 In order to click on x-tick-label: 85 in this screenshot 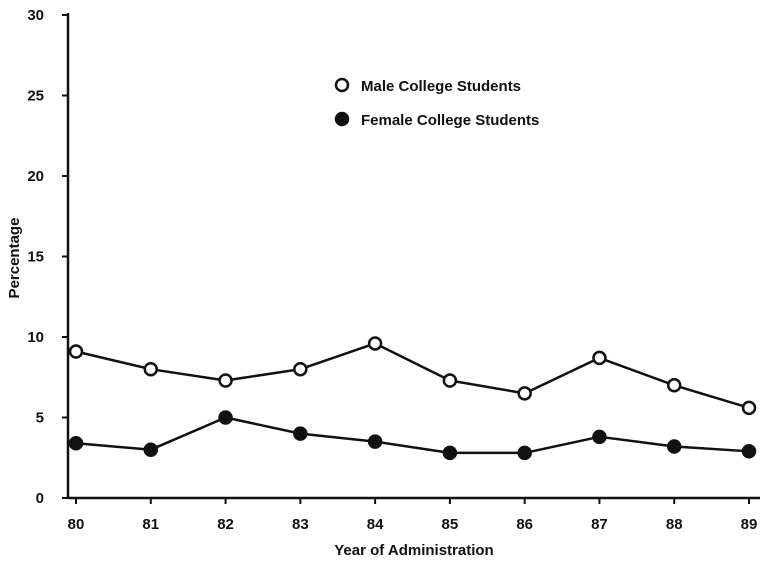, I will do `click(450, 524)`.